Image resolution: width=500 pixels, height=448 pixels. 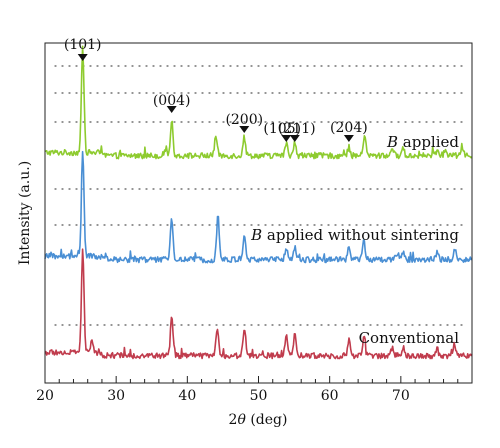 What do you see at coordinates (258, 420) in the screenshot?
I see `x-axis-title: 2θ (deg)` at bounding box center [258, 420].